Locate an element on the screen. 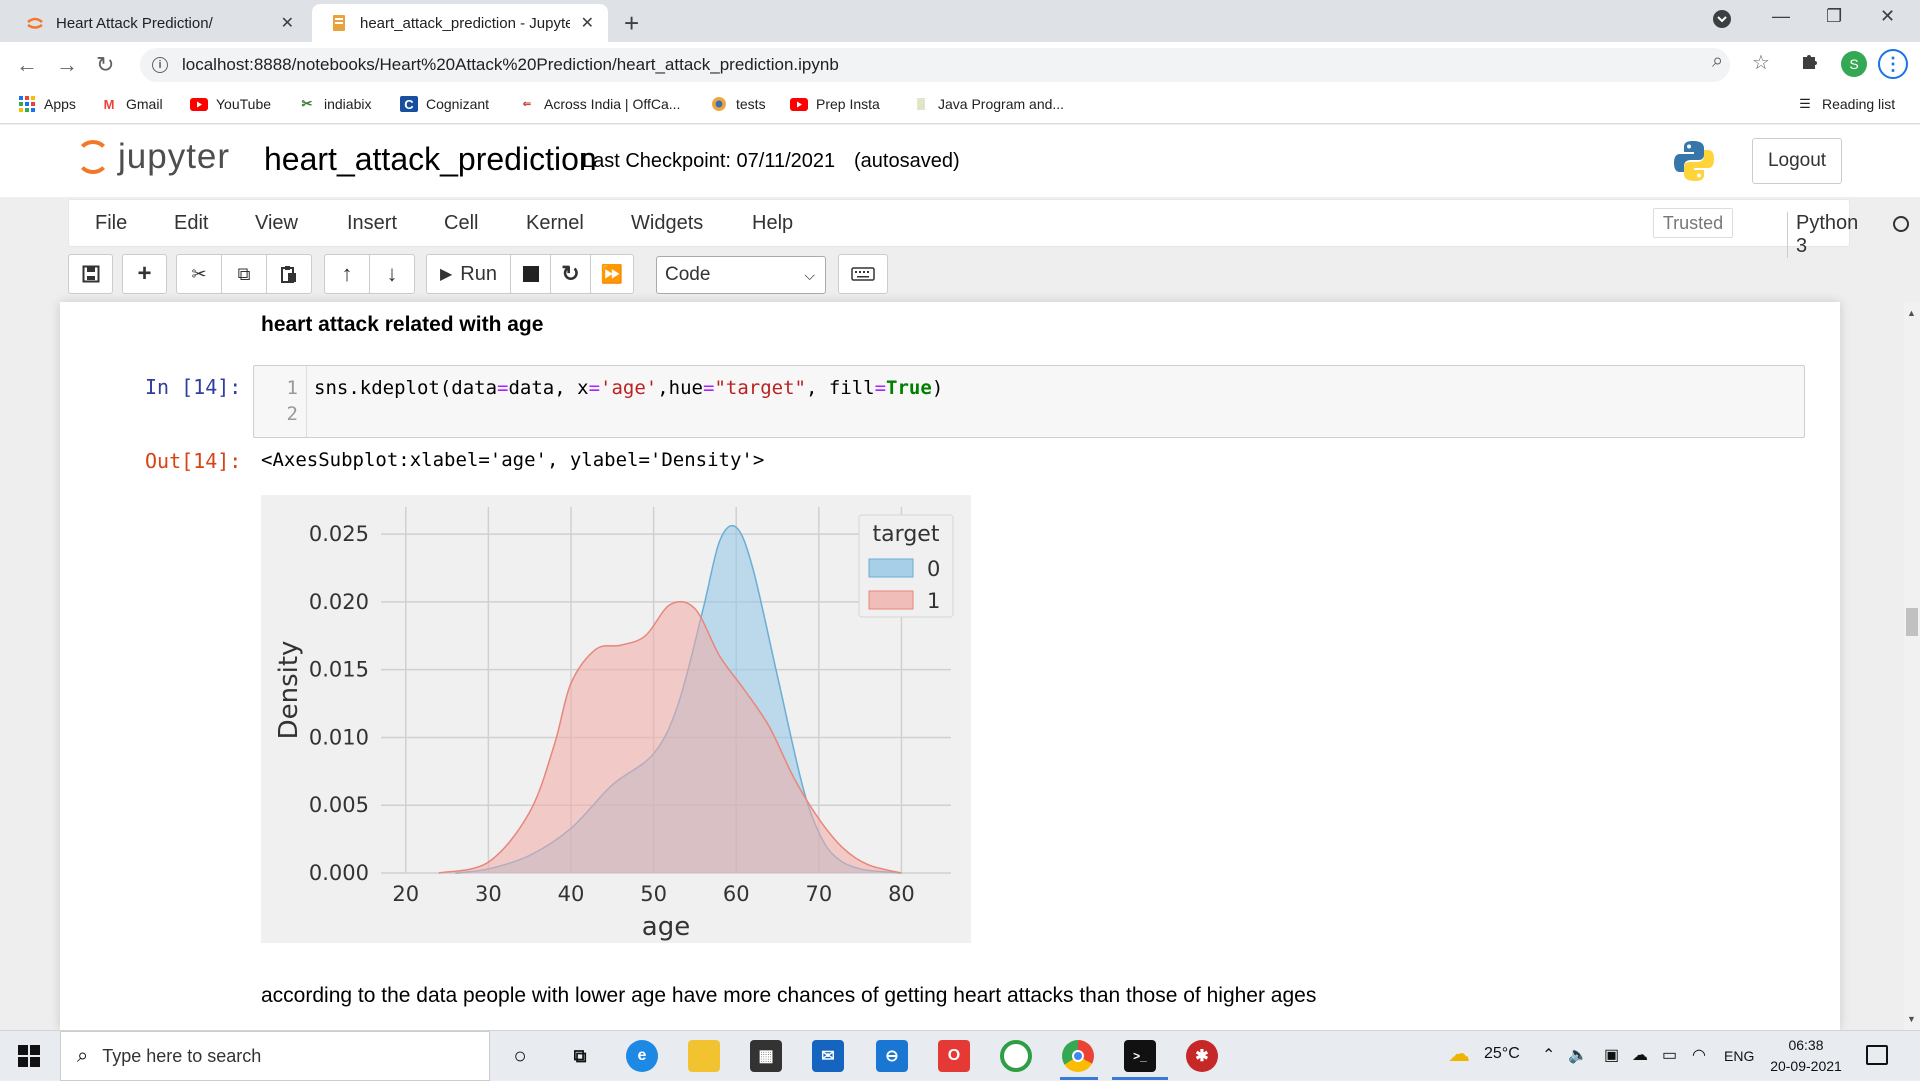 Image resolution: width=1920 pixels, height=1081 pixels. cut-button: ✂ is located at coordinates (199, 274).